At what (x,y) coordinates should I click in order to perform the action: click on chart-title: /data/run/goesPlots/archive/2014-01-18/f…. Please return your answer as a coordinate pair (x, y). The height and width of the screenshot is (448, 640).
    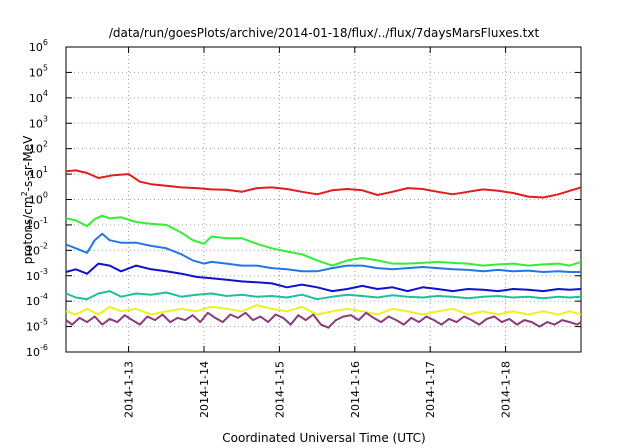
    Looking at the image, I should click on (324, 33).